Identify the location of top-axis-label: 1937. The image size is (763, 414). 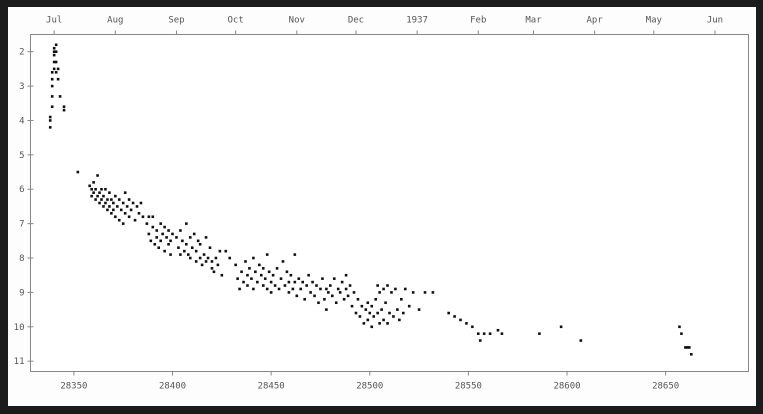
(417, 21).